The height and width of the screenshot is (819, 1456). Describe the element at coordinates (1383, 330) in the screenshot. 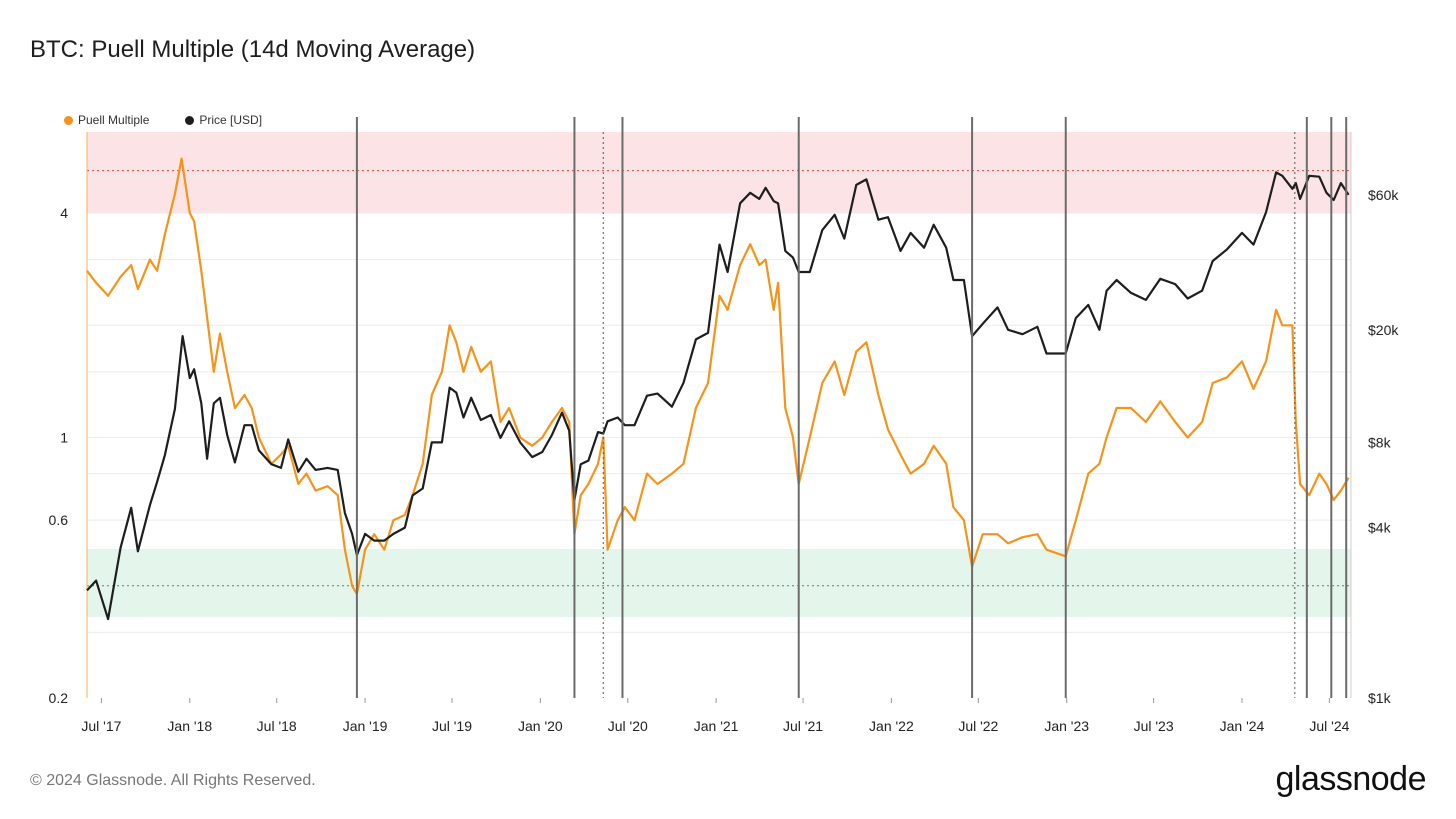

I see `right-axis-tick-label: $20k` at that location.